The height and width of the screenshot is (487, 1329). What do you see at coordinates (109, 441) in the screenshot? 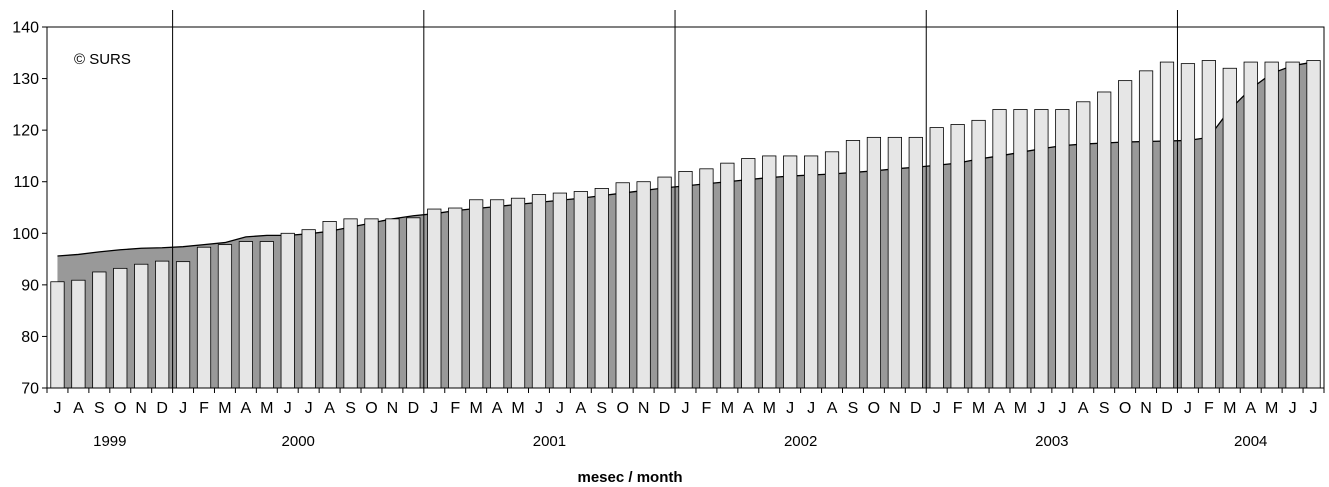
I see `year-label: 1999` at bounding box center [109, 441].